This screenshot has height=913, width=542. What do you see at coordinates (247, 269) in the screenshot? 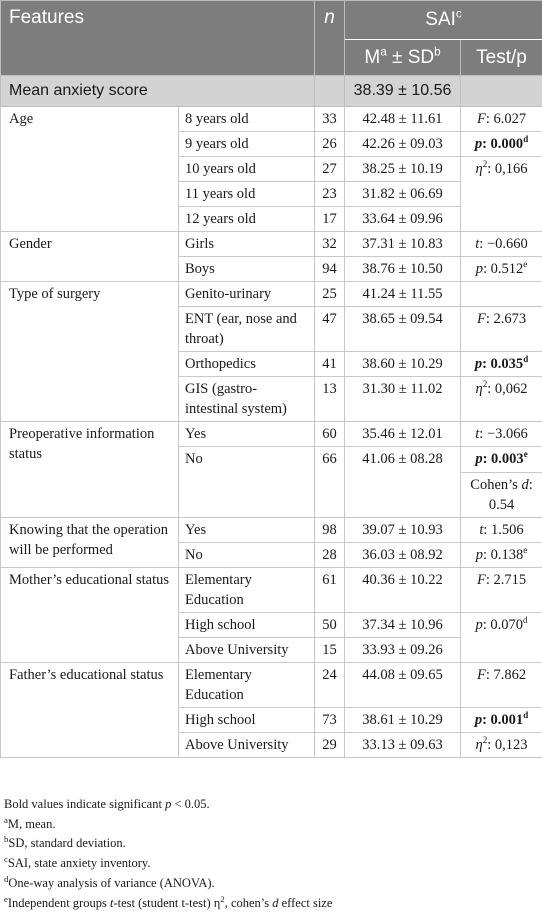
I see `gender-sub-2: Boys` at bounding box center [247, 269].